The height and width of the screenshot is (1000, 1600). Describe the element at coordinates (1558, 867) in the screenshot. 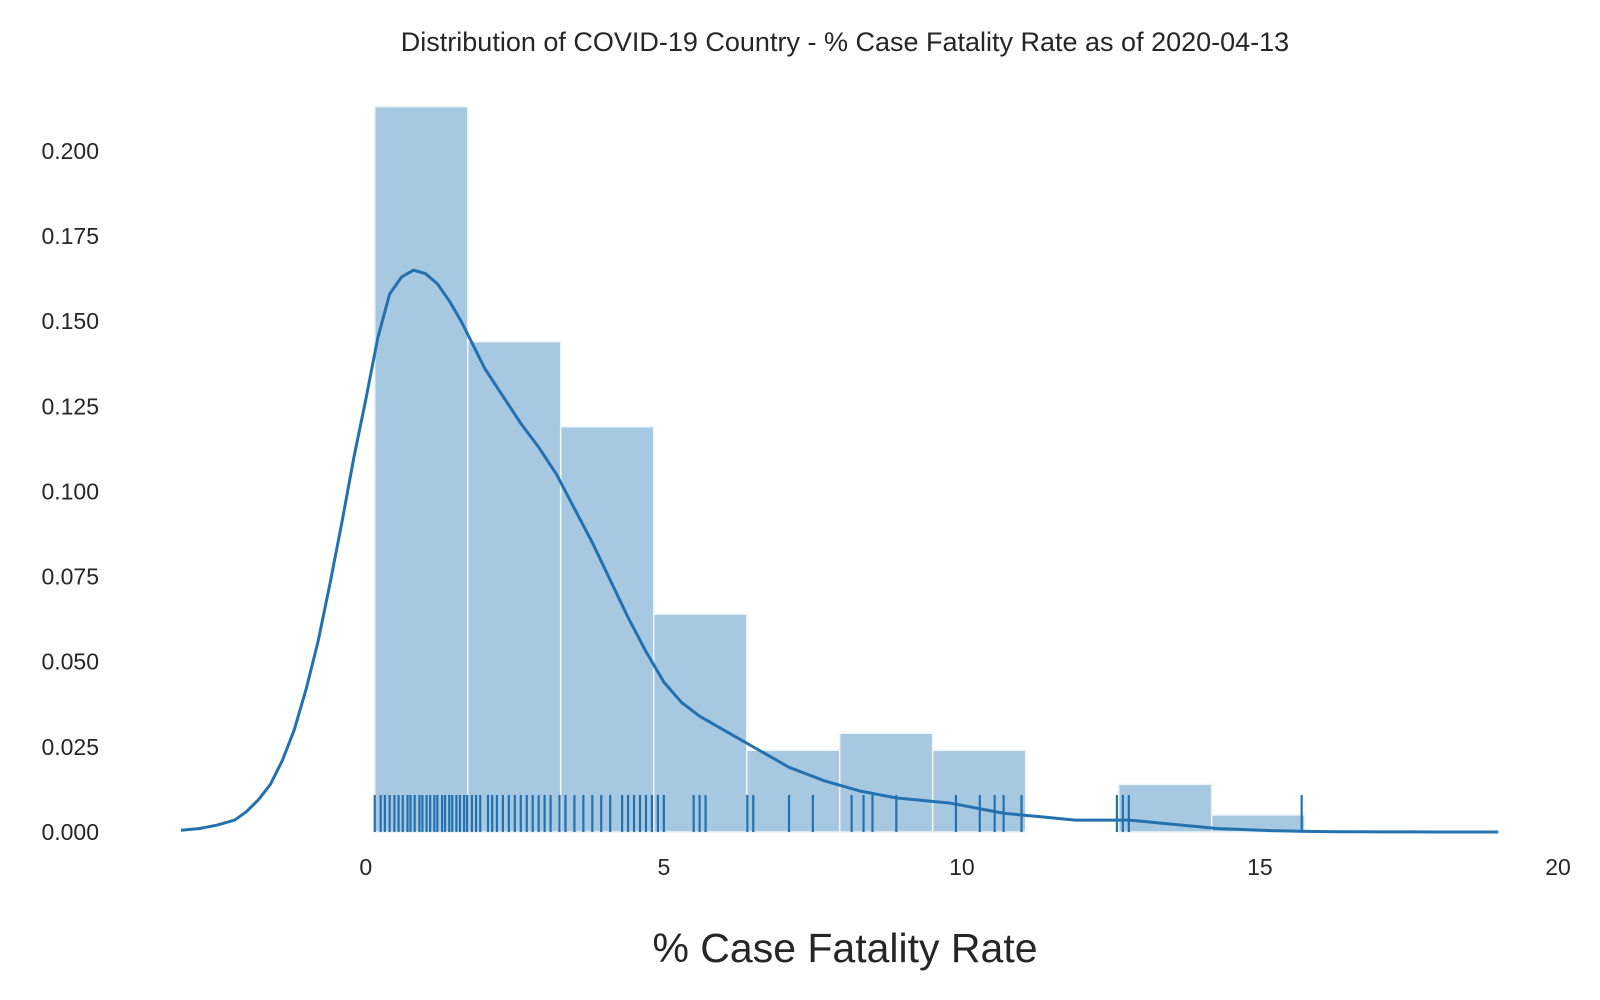

I see `x-tick-label: 20` at that location.